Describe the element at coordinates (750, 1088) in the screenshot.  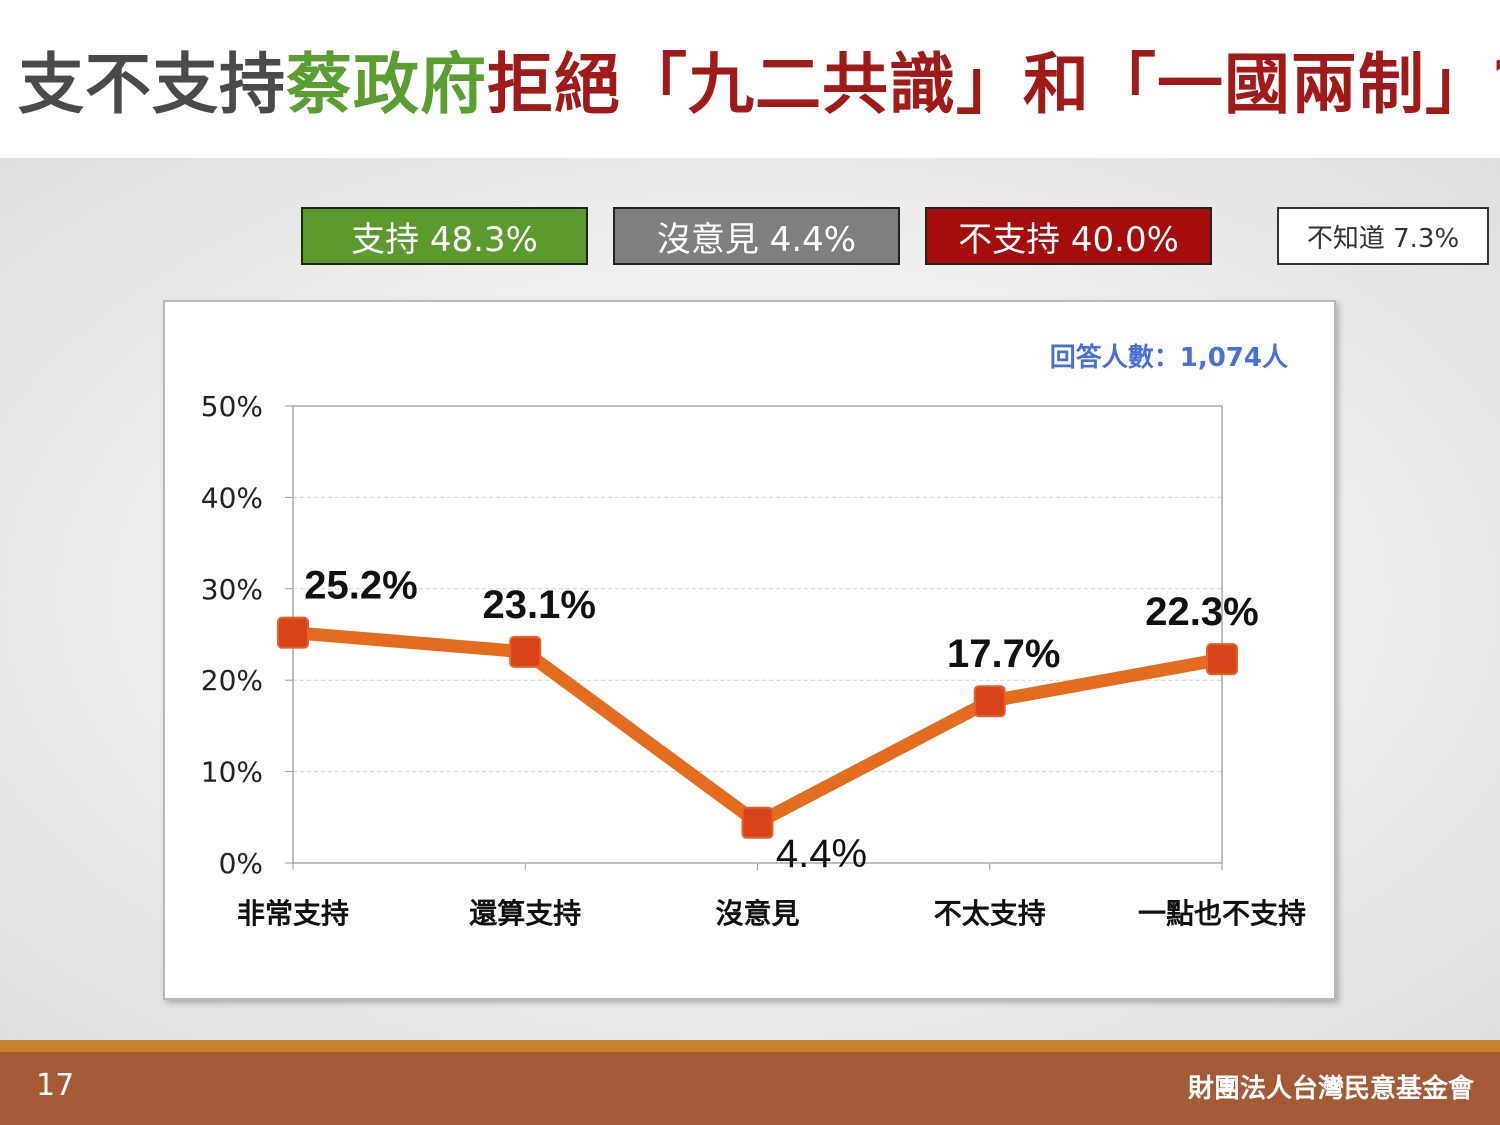
I see `footer` at that location.